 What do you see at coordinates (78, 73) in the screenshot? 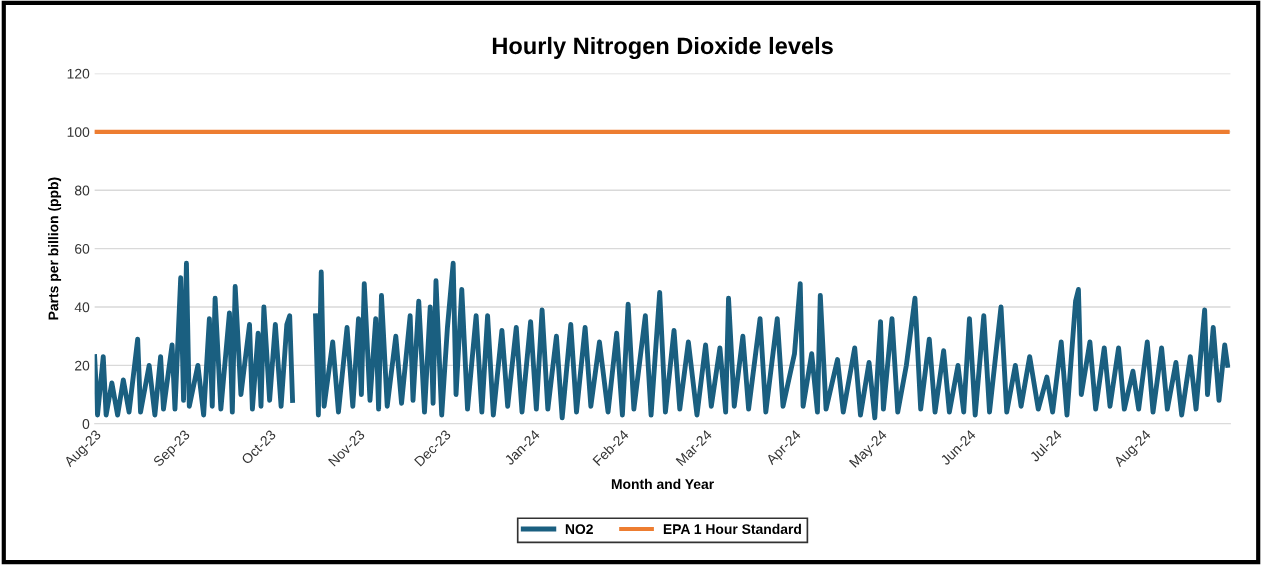
I see `y-tick-label: 120` at bounding box center [78, 73].